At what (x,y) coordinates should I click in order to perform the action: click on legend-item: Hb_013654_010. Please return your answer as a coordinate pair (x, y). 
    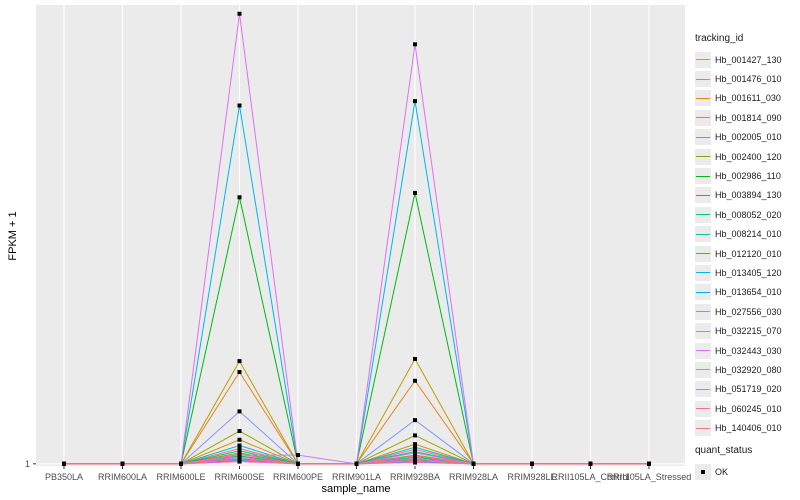
    Looking at the image, I should click on (745, 292).